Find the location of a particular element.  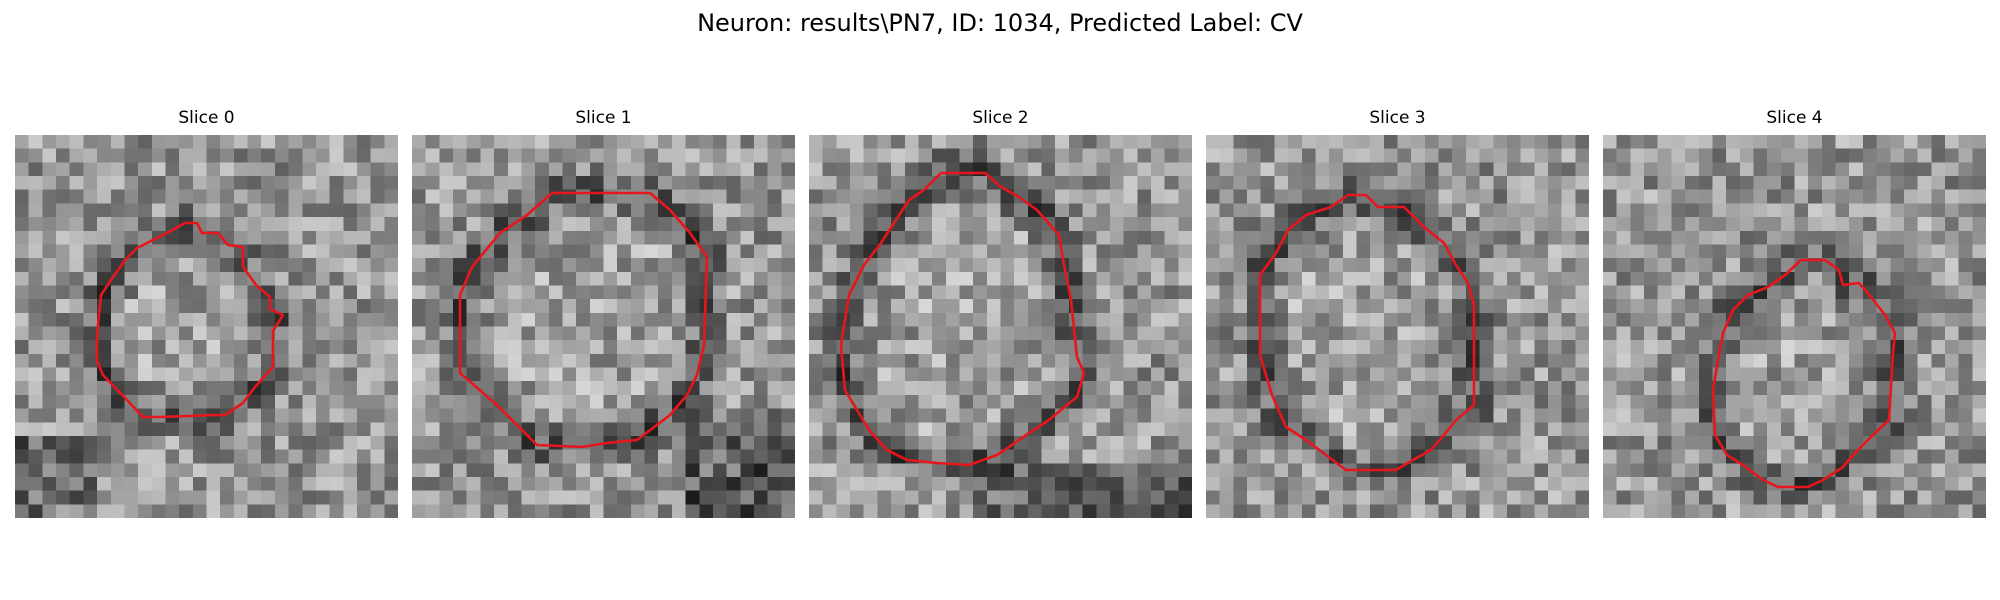

slice-title: Slice 1 is located at coordinates (603, 118).